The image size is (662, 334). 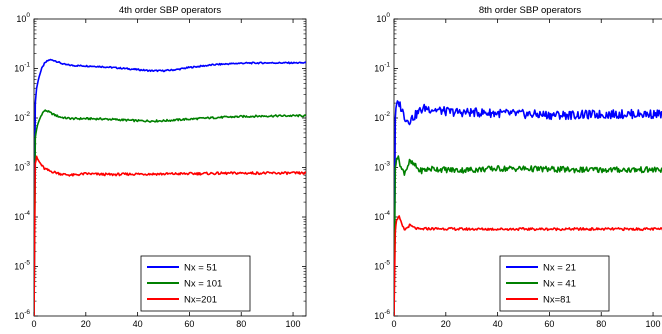 What do you see at coordinates (557, 300) in the screenshot?
I see `legend-label: Nx=81` at bounding box center [557, 300].